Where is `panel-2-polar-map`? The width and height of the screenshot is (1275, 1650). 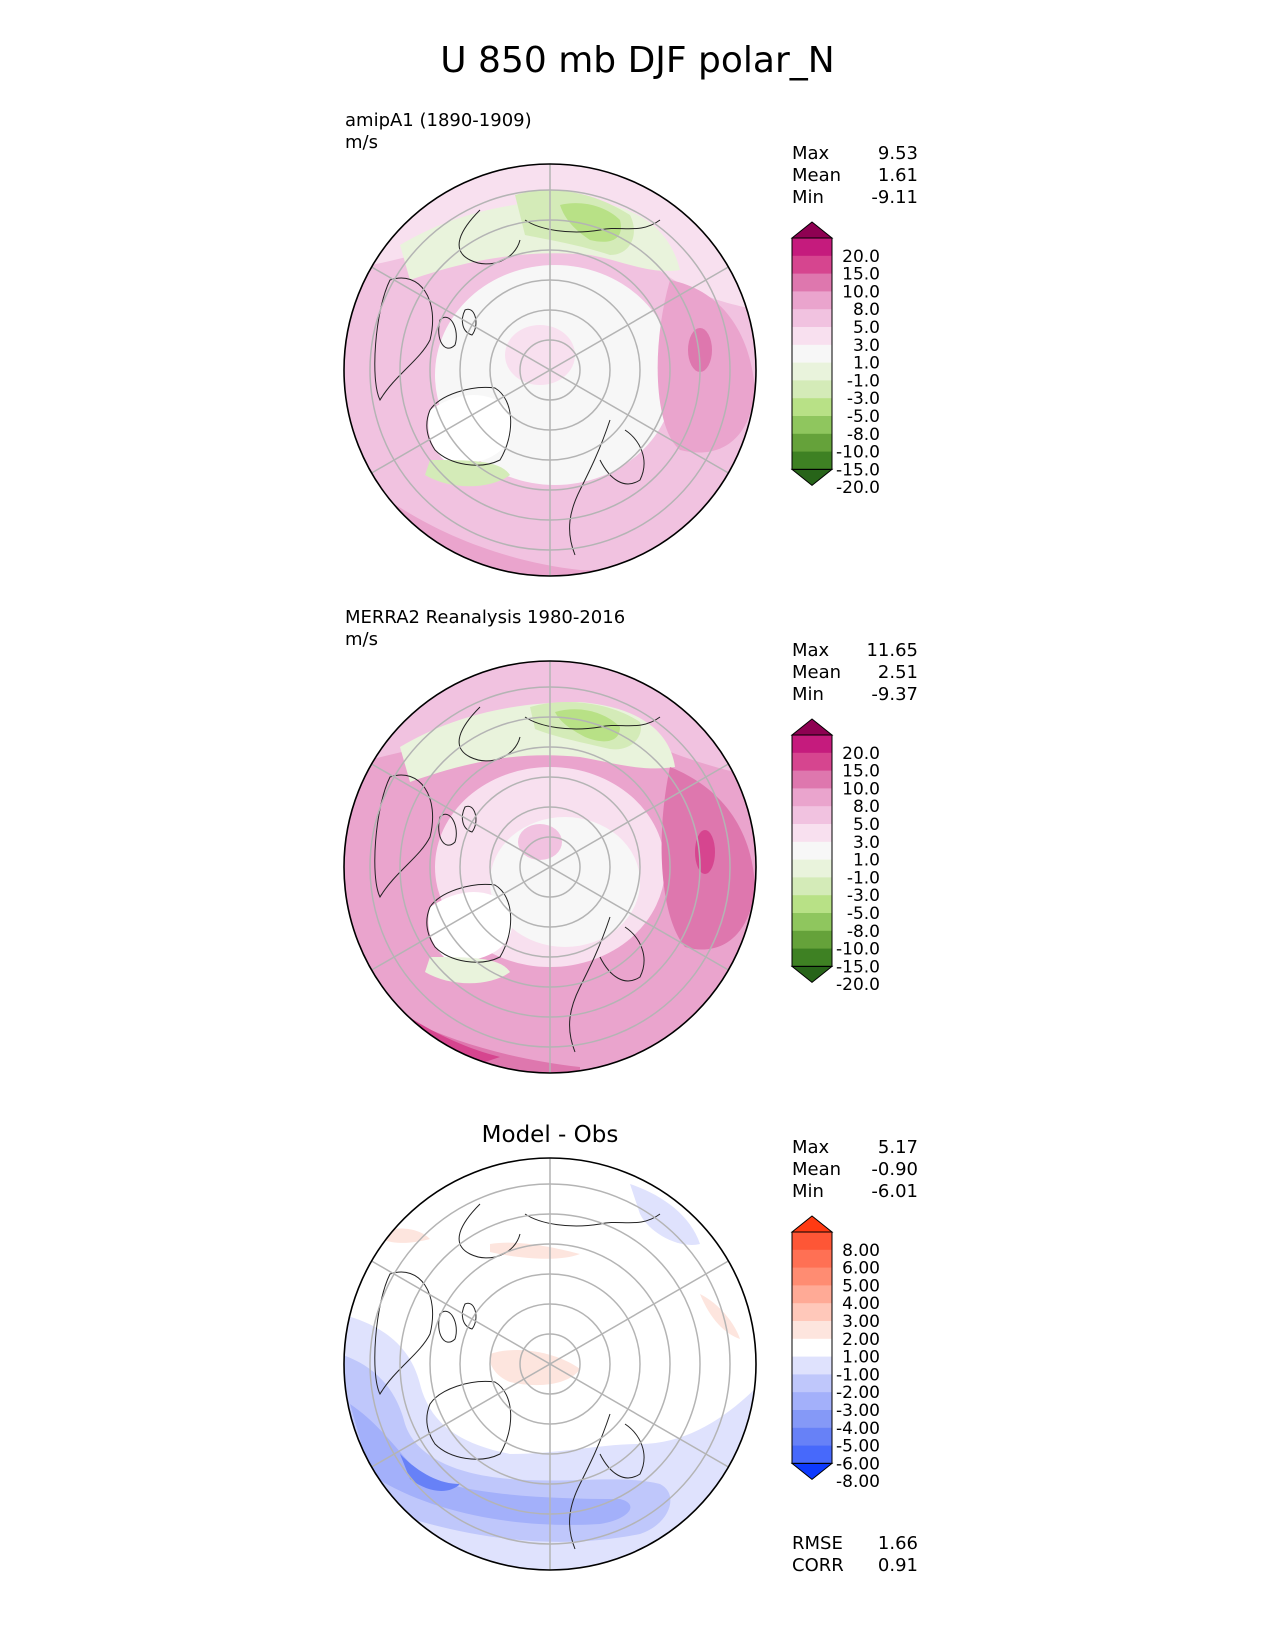
panel-2-polar-map is located at coordinates (550, 867).